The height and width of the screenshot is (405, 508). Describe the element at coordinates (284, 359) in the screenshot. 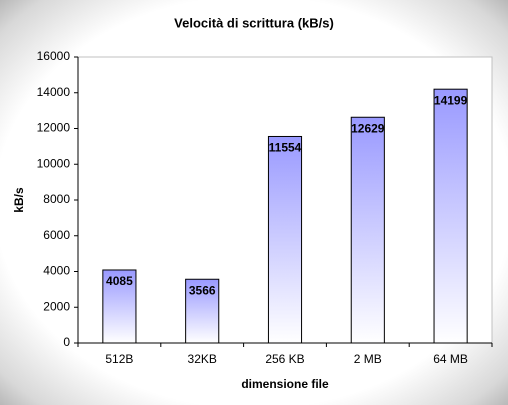

I see `x-tick-label: 256 KB` at that location.